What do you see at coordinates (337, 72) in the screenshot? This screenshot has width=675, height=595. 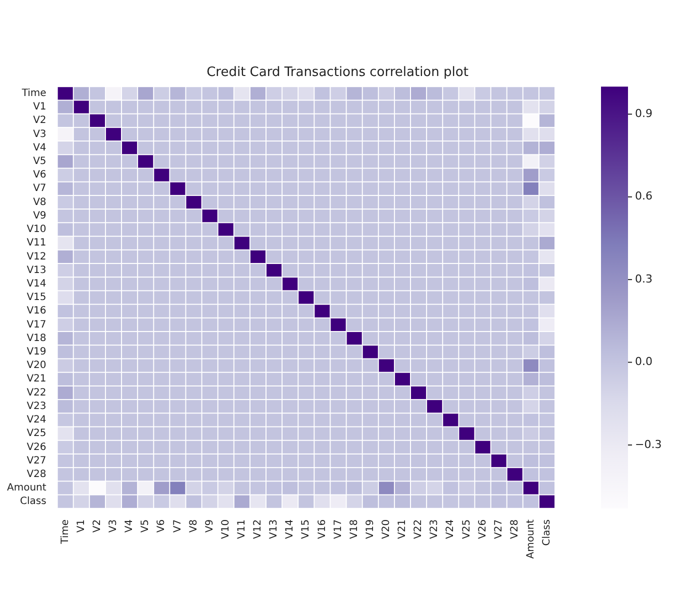 I see `chart-title: Credit Card Transactions correlation plot` at bounding box center [337, 72].